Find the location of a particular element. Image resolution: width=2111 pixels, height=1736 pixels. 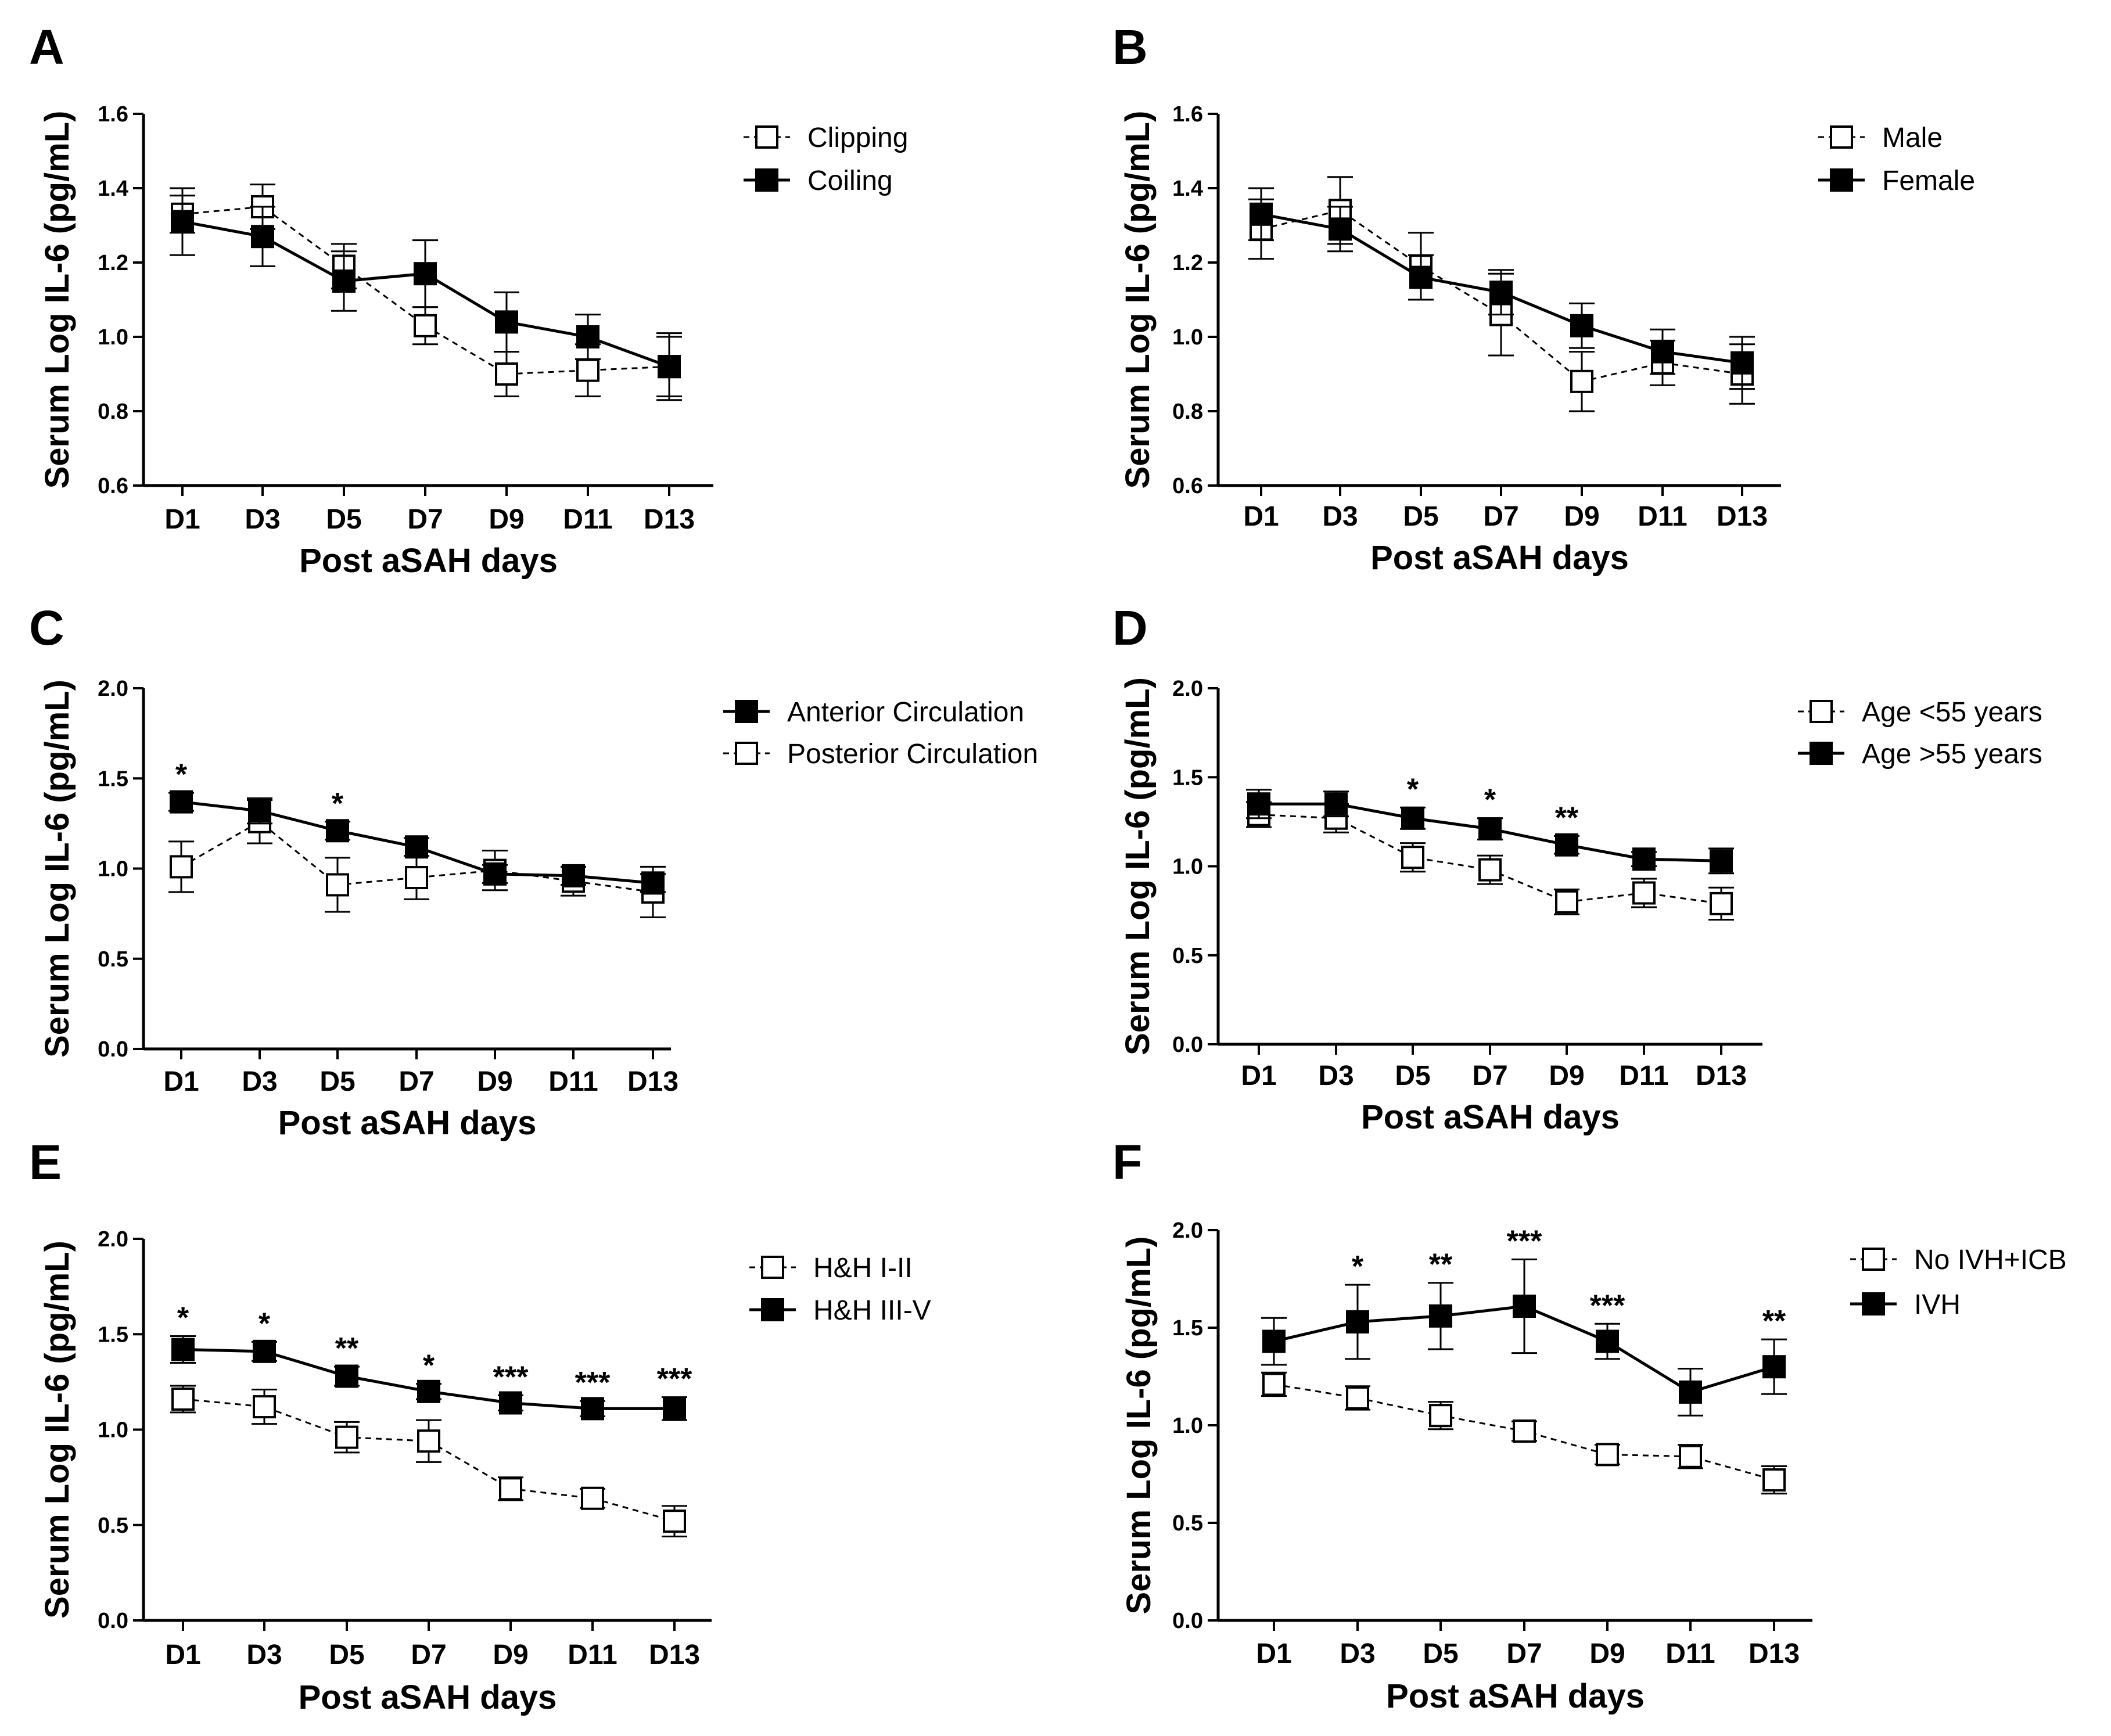

significance-mark: *** is located at coordinates (593, 1383).